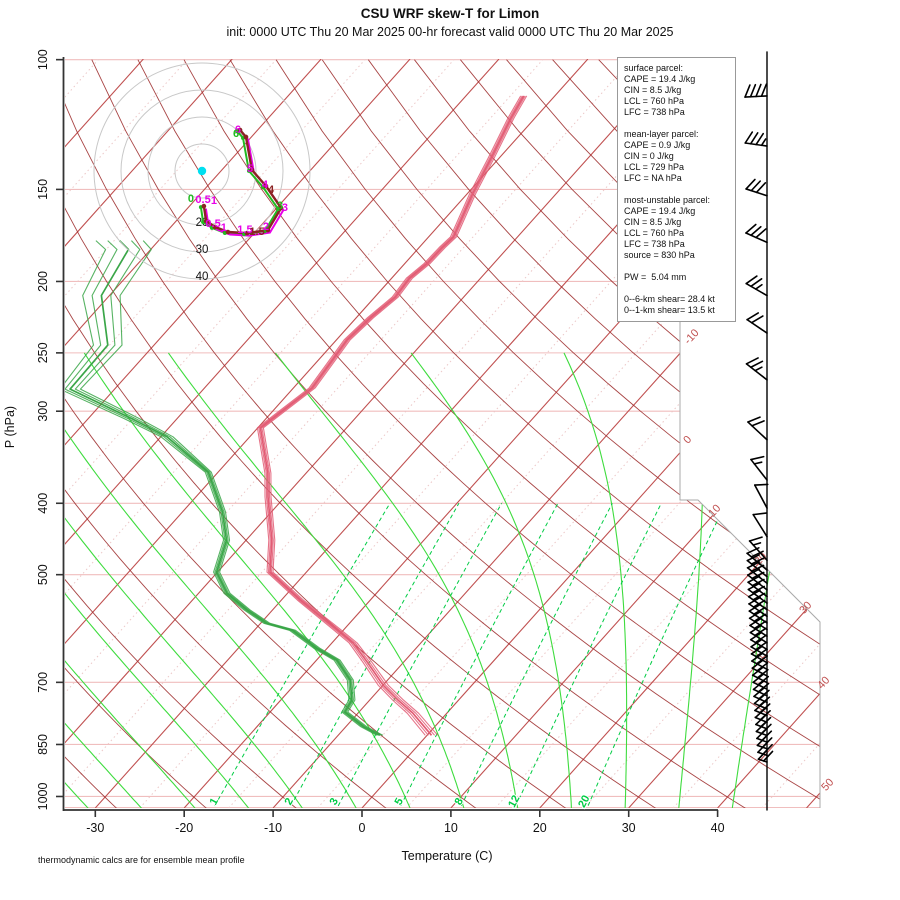 The image size is (900, 900). What do you see at coordinates (334, 801) in the screenshot?
I see `mixing-ratio-label: 3` at bounding box center [334, 801].